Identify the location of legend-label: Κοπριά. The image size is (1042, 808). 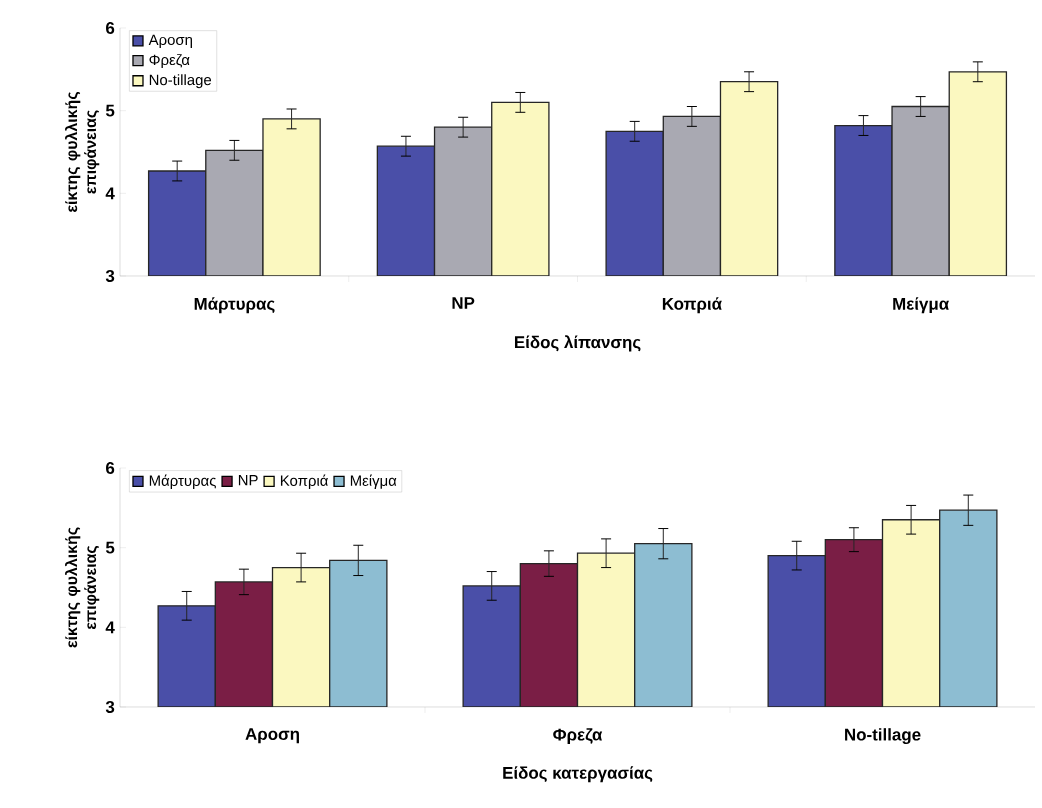
(304, 481).